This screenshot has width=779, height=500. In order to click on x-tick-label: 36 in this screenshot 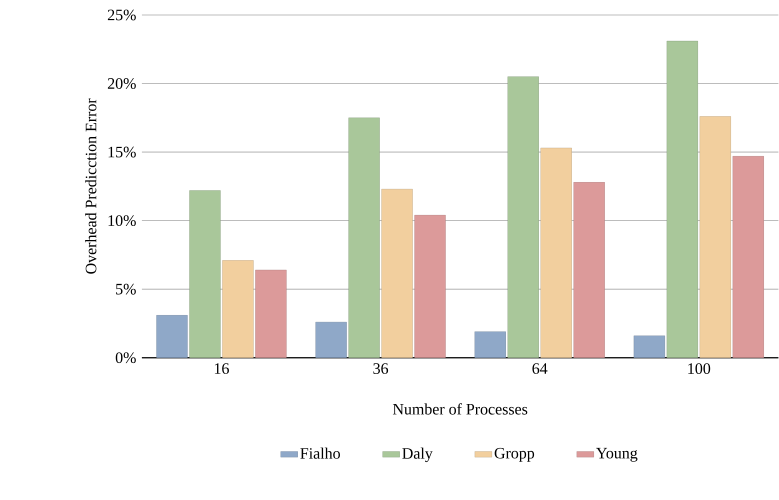, I will do `click(380, 368)`.